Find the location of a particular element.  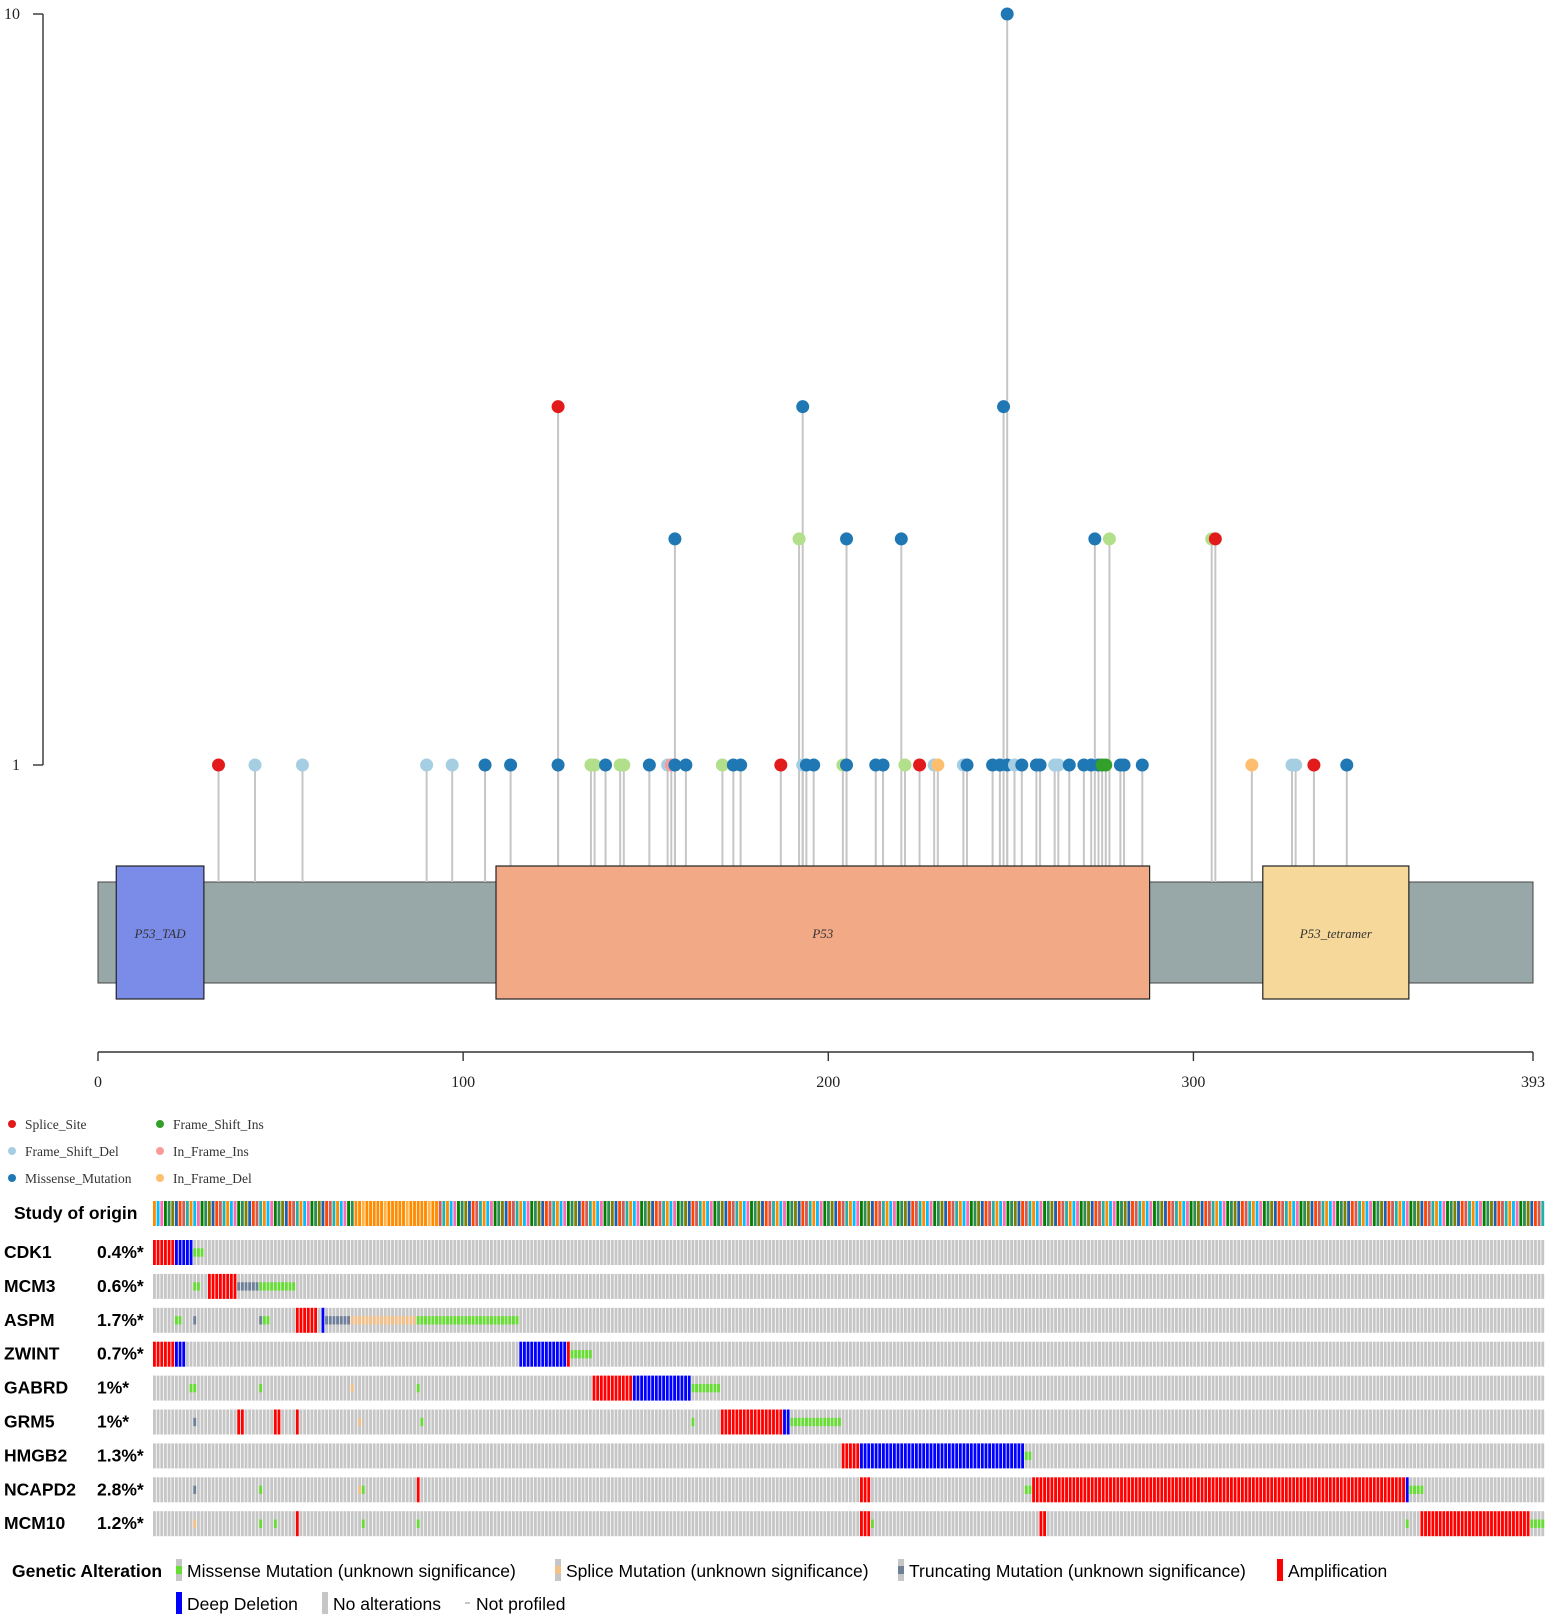

gene-label: HMGB2 is located at coordinates (35, 1455).